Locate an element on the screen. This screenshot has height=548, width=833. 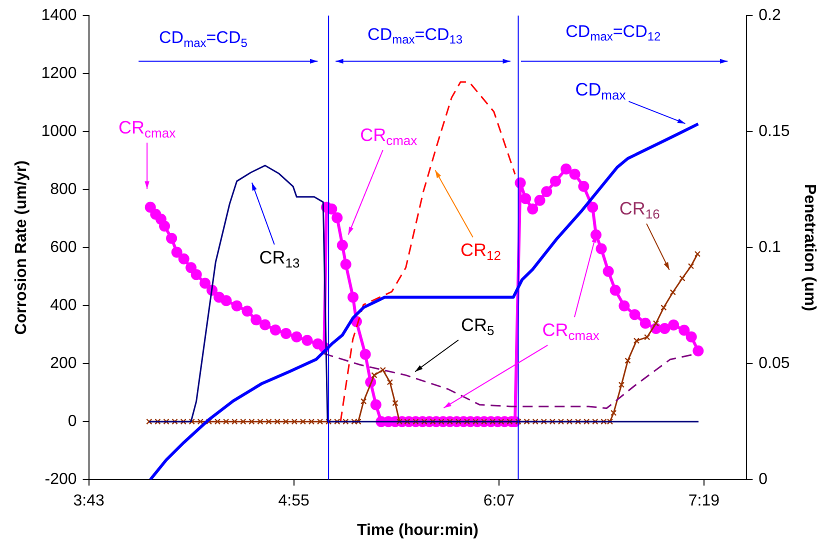
y-axis-title: Corrosion Rate (um/yr) is located at coordinates (21, 247).